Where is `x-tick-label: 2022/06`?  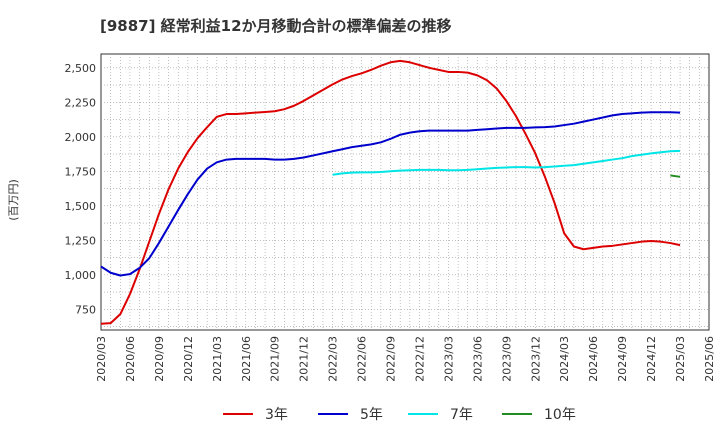 x-tick-label: 2022/06 is located at coordinates (362, 359).